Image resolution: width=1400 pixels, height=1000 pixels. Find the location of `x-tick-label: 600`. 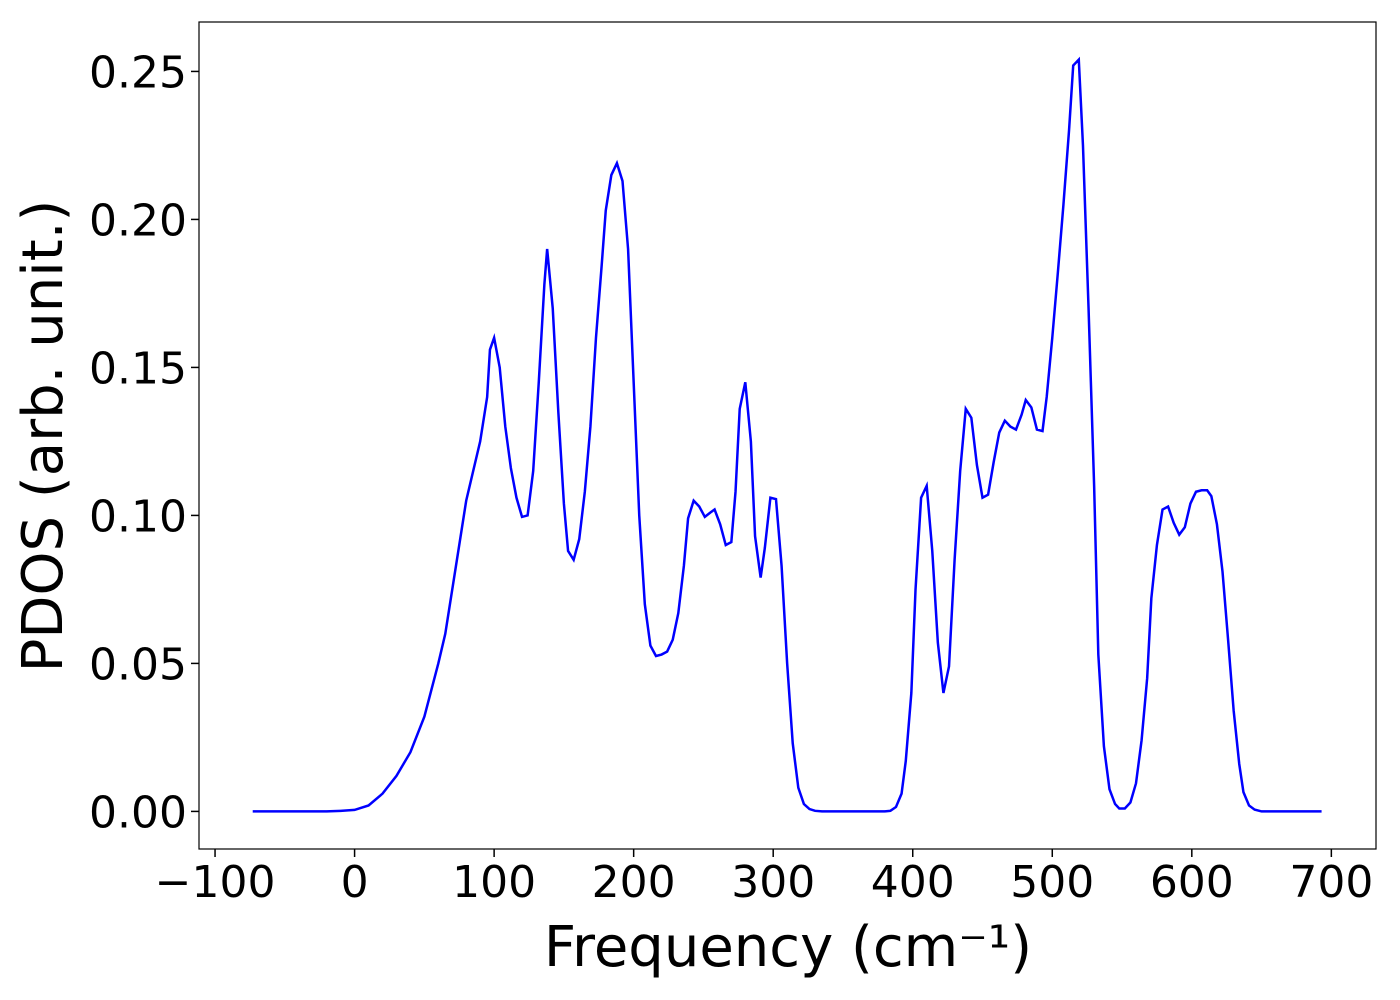

x-tick-label: 600 is located at coordinates (1192, 882).